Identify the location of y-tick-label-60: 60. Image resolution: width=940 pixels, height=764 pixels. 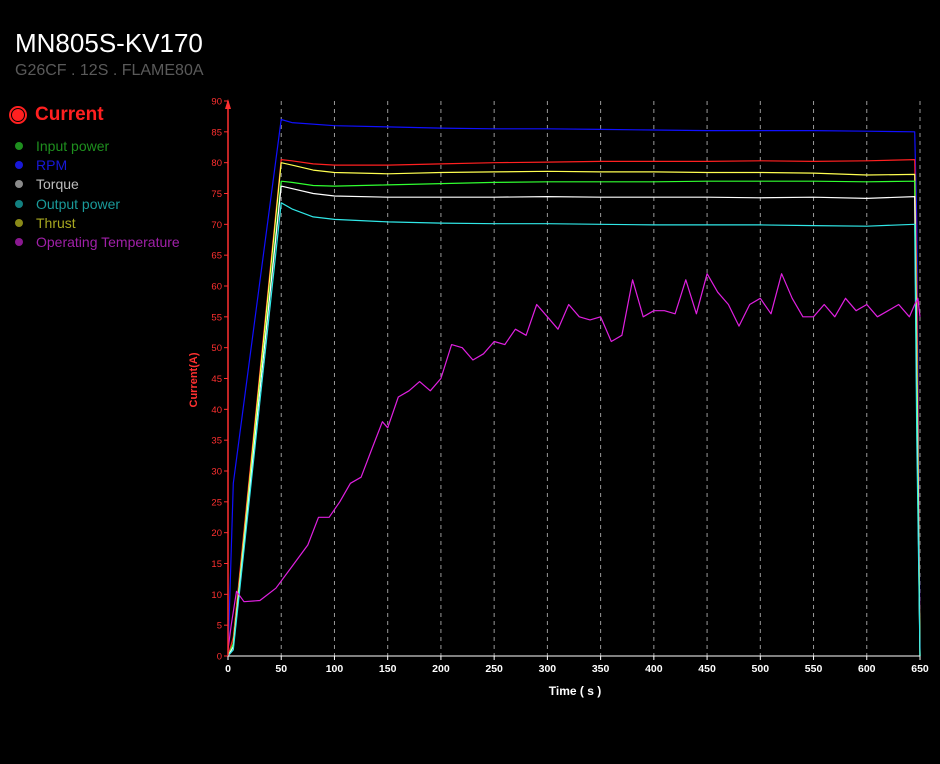
(216, 287).